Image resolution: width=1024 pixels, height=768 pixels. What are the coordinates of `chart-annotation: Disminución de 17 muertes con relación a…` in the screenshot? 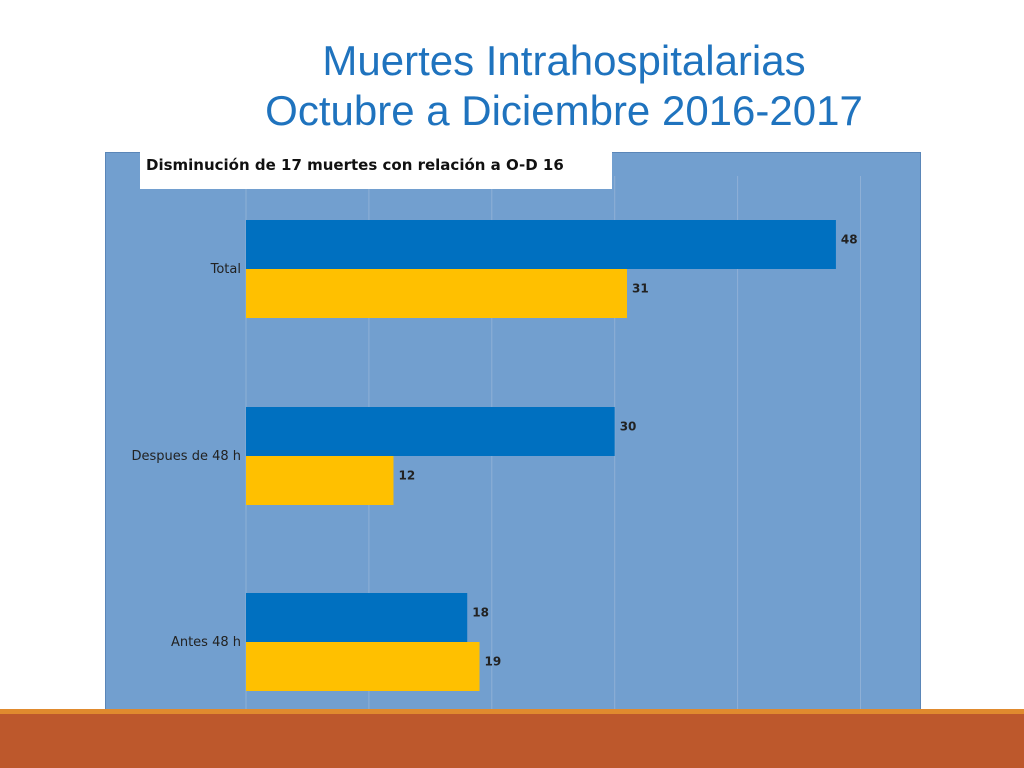 It's located at (376, 170).